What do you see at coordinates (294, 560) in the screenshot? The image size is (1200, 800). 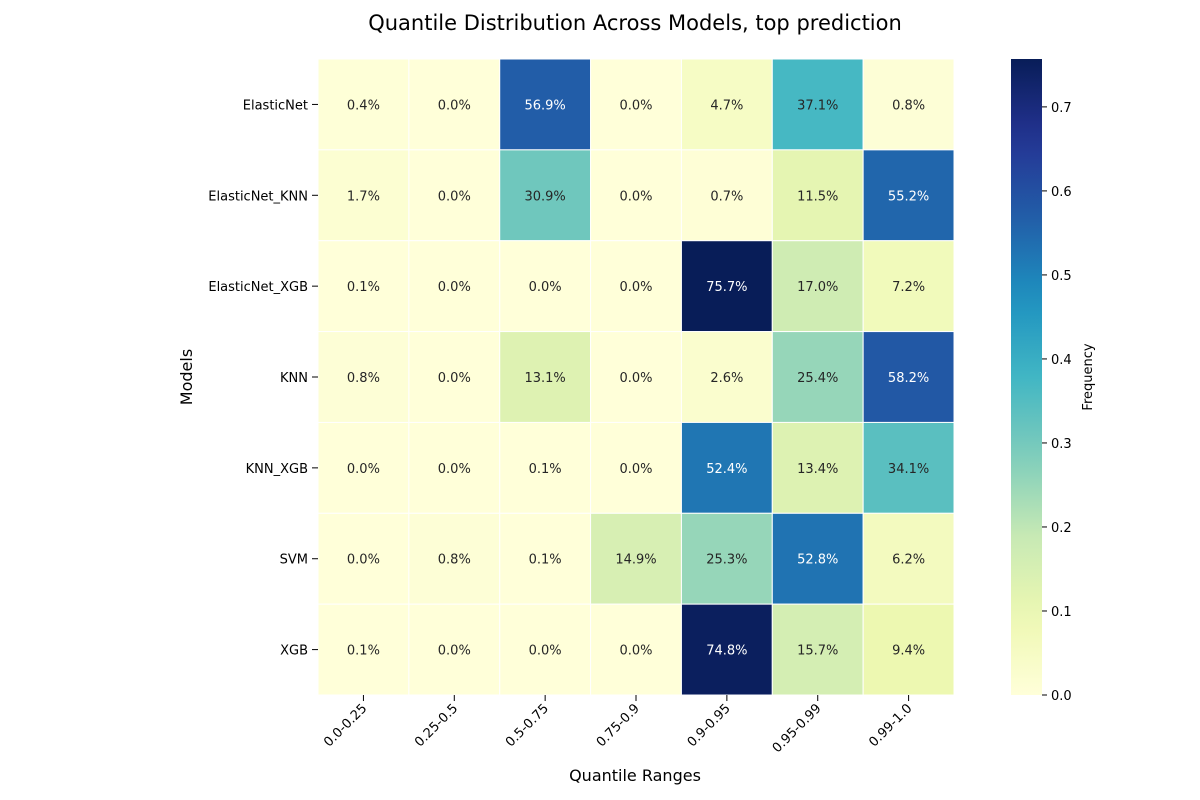 I see `y-tick-label: SVM` at bounding box center [294, 560].